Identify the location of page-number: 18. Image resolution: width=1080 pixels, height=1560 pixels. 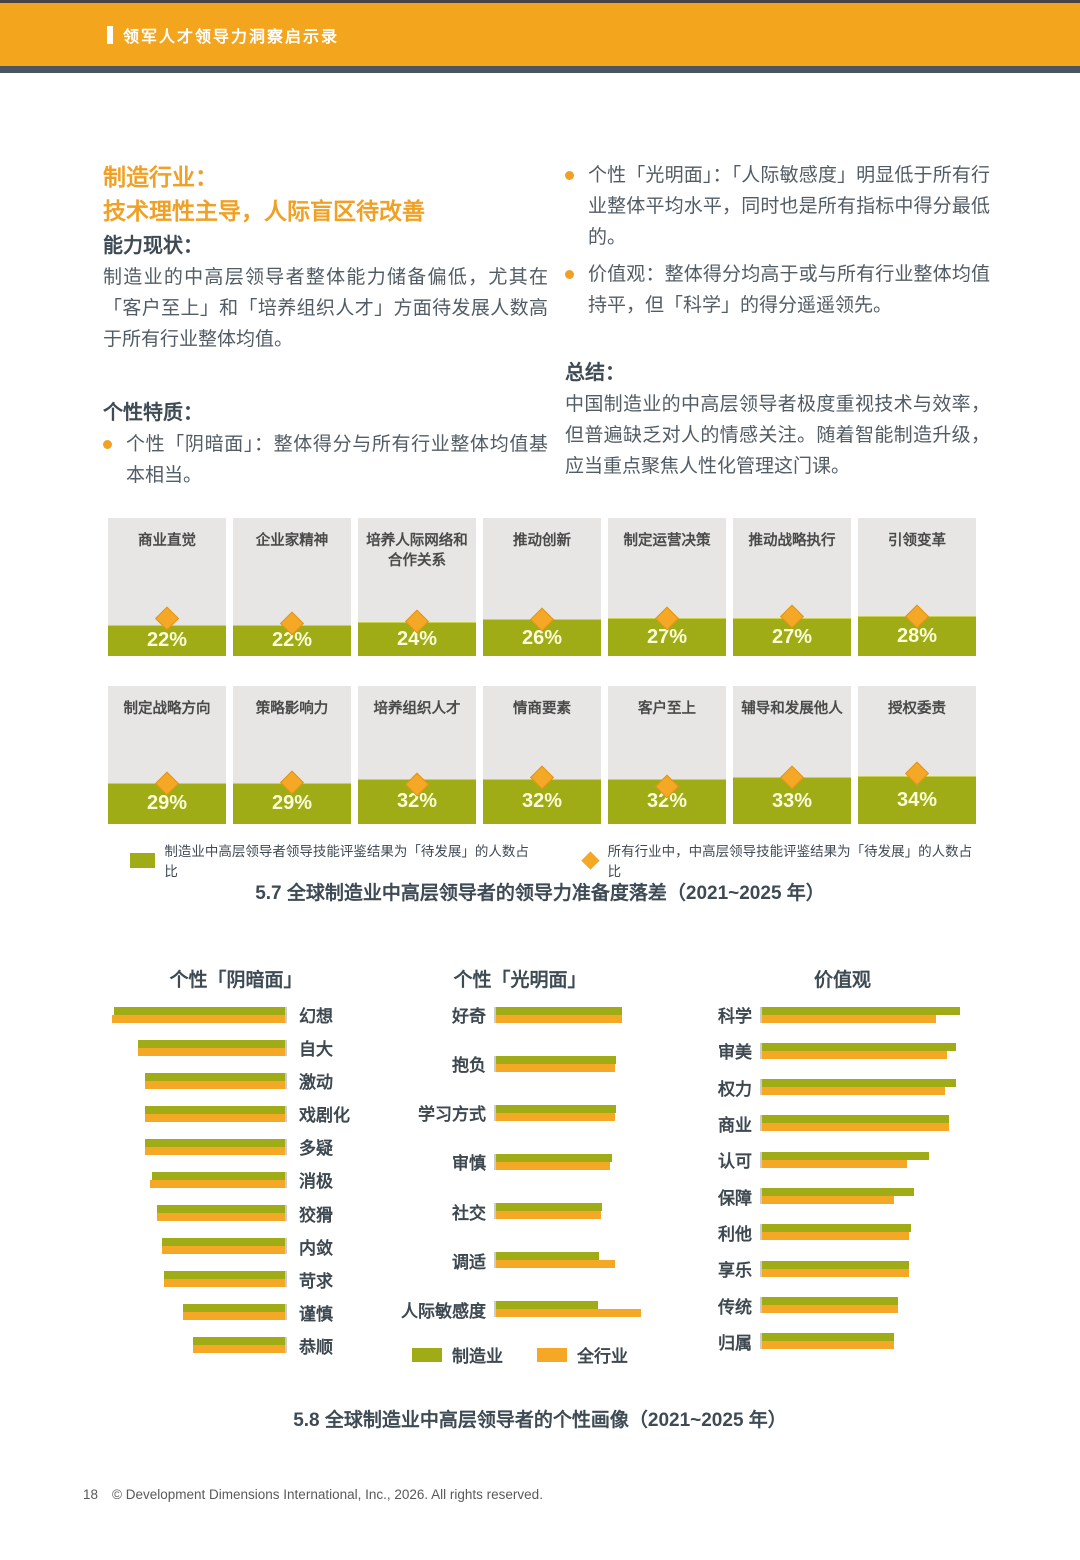
(91, 1494).